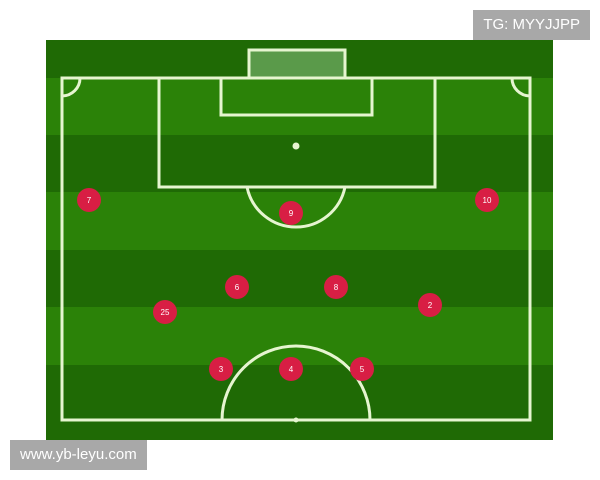 This screenshot has height=480, width=600. I want to click on watermark-bottom: www.yb-leyu.com, so click(78, 455).